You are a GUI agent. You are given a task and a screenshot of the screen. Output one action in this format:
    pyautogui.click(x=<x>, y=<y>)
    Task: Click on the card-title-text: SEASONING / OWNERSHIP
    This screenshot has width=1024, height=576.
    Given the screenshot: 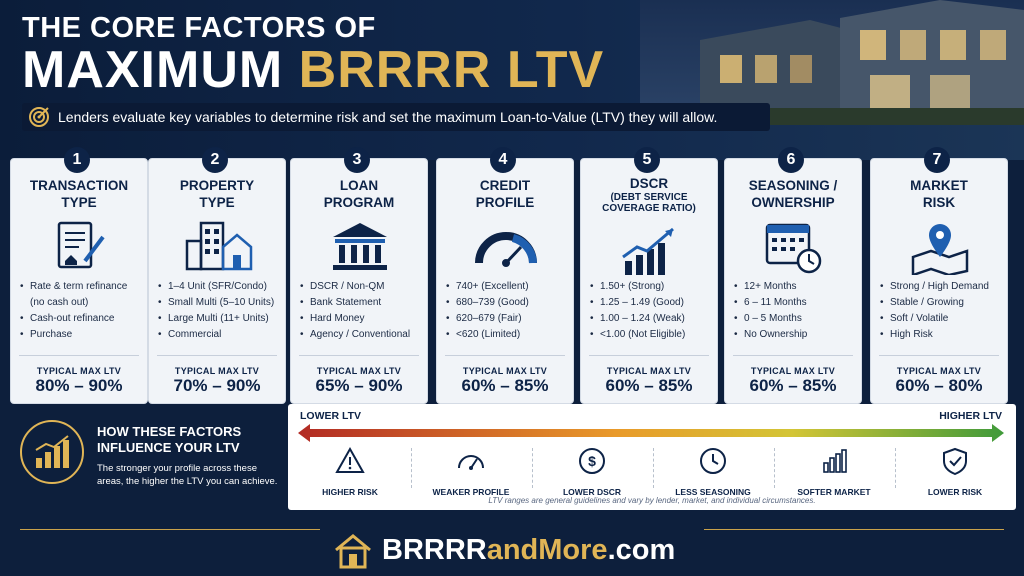 What is the action you would take?
    pyautogui.click(x=793, y=194)
    